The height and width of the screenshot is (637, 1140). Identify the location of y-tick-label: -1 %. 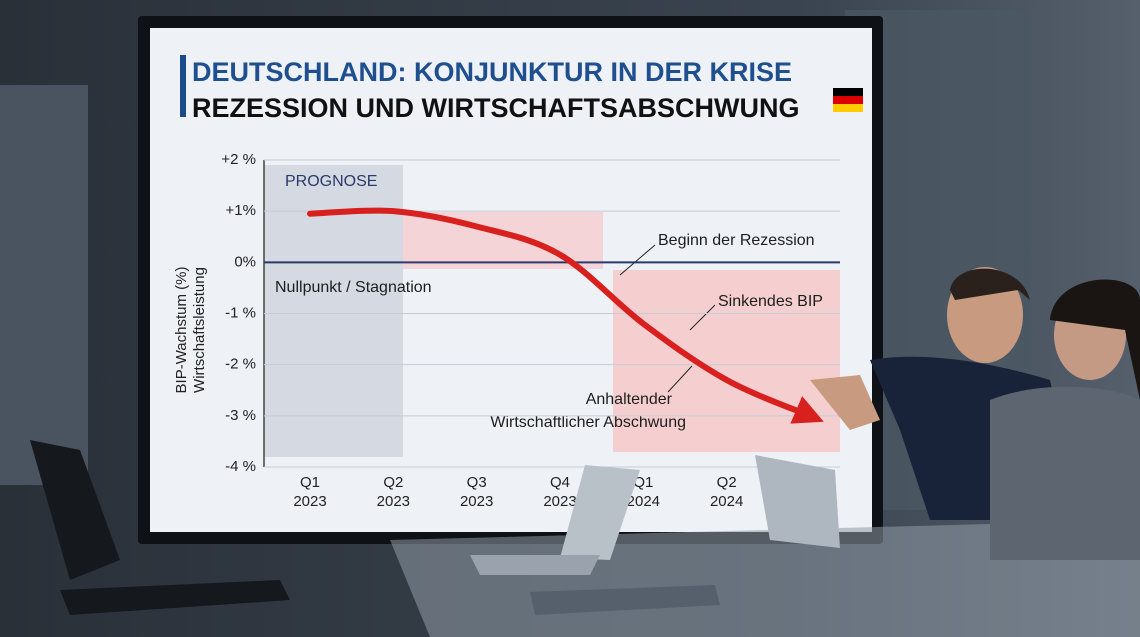
(240, 312).